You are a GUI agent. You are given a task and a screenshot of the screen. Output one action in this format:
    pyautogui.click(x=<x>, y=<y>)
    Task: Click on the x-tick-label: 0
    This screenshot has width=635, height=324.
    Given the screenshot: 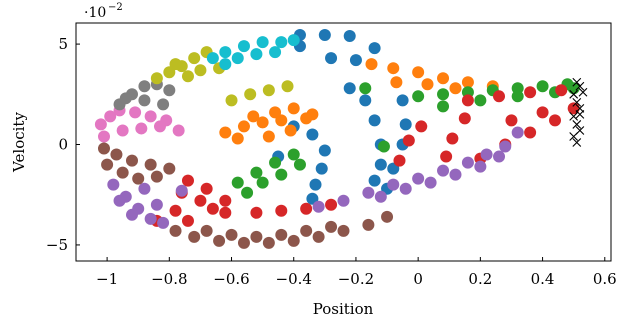 What is the action you would take?
    pyautogui.click(x=418, y=279)
    